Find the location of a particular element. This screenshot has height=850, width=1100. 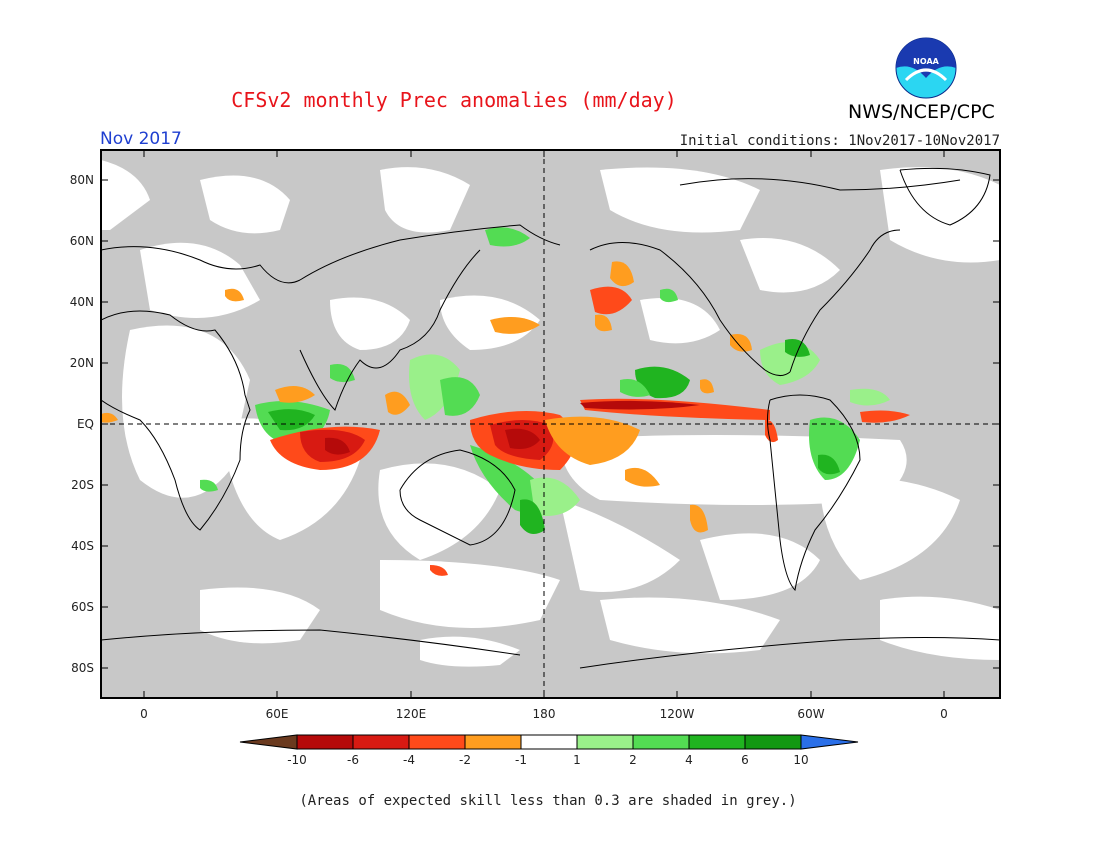

colorbar-label: 10 is located at coordinates (801, 760).